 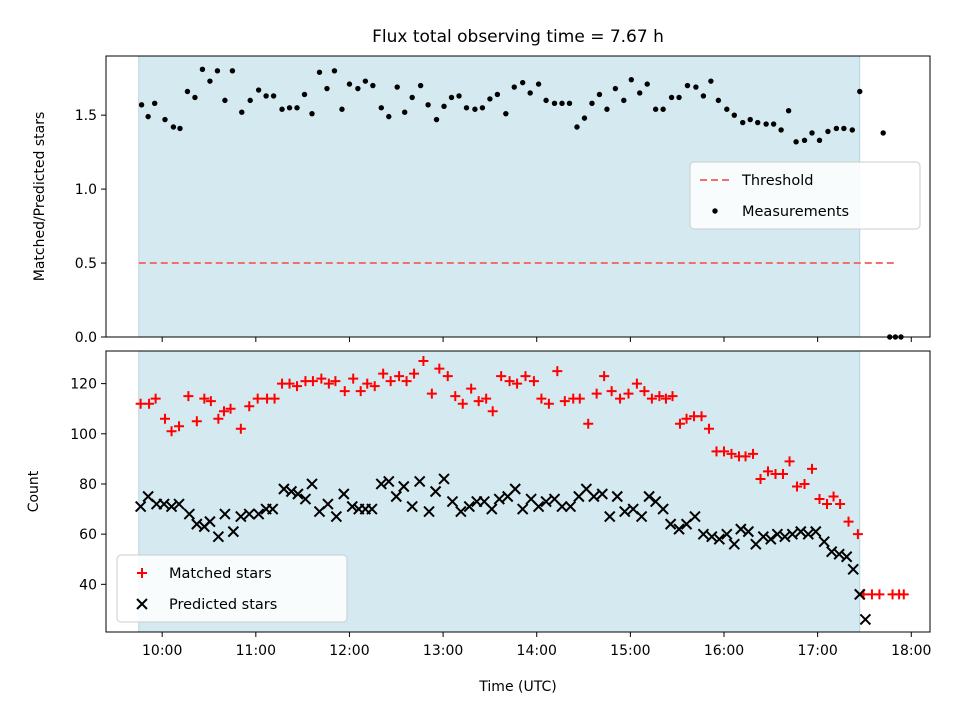 What do you see at coordinates (817, 651) in the screenshot?
I see `x-tick-label: 17:00` at bounding box center [817, 651].